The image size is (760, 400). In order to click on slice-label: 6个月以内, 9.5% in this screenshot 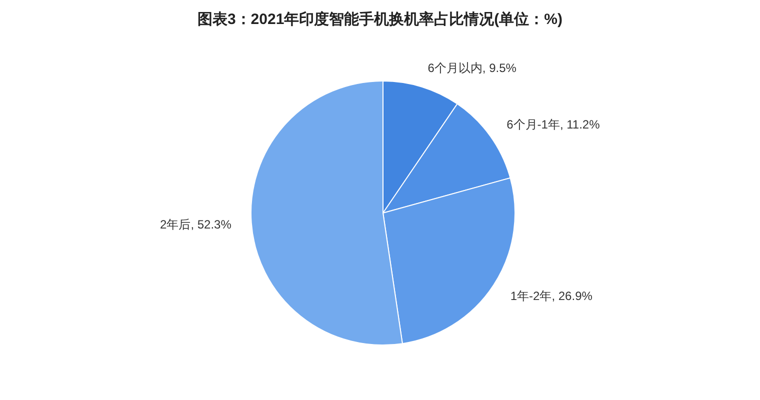, I will do `click(472, 67)`.